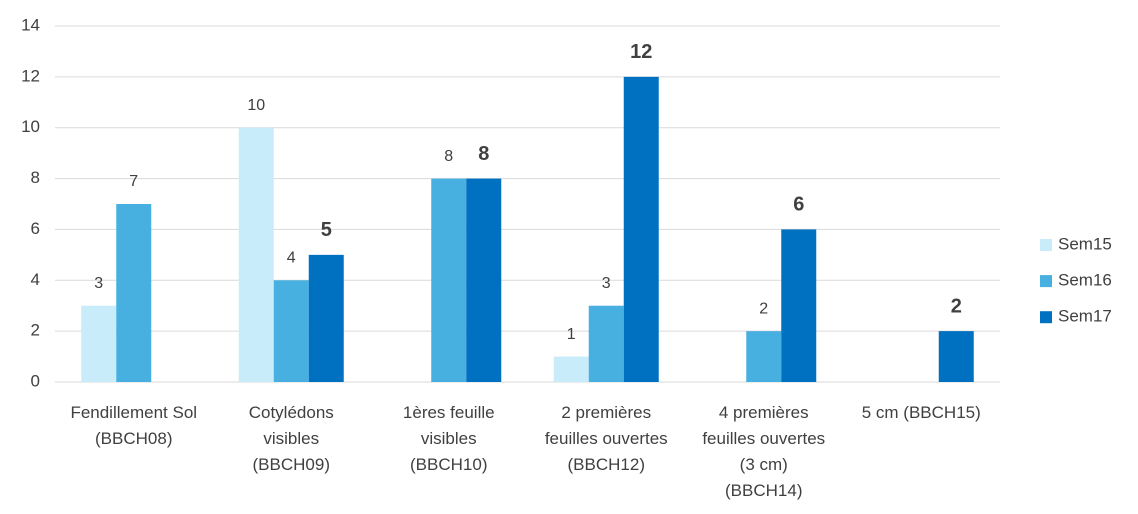 The image size is (1138, 514). I want to click on x-tick-label: 1ères feuille visibles (BBCH10), so click(448, 438).